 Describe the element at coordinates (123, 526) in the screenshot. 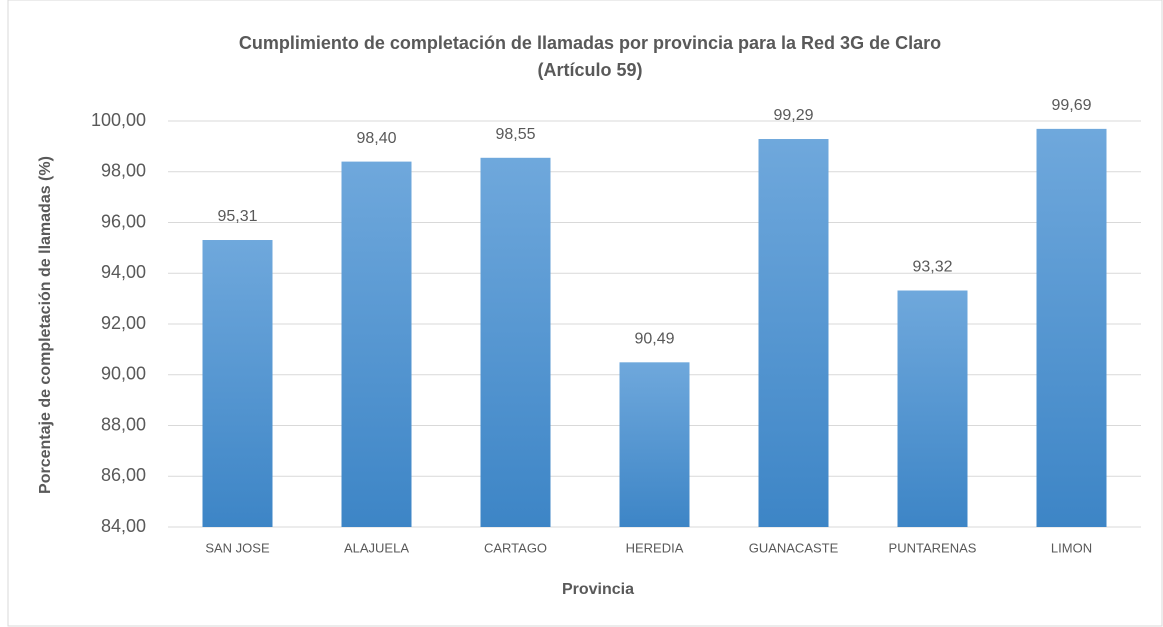

I see `y-tick-label: 84,00` at that location.